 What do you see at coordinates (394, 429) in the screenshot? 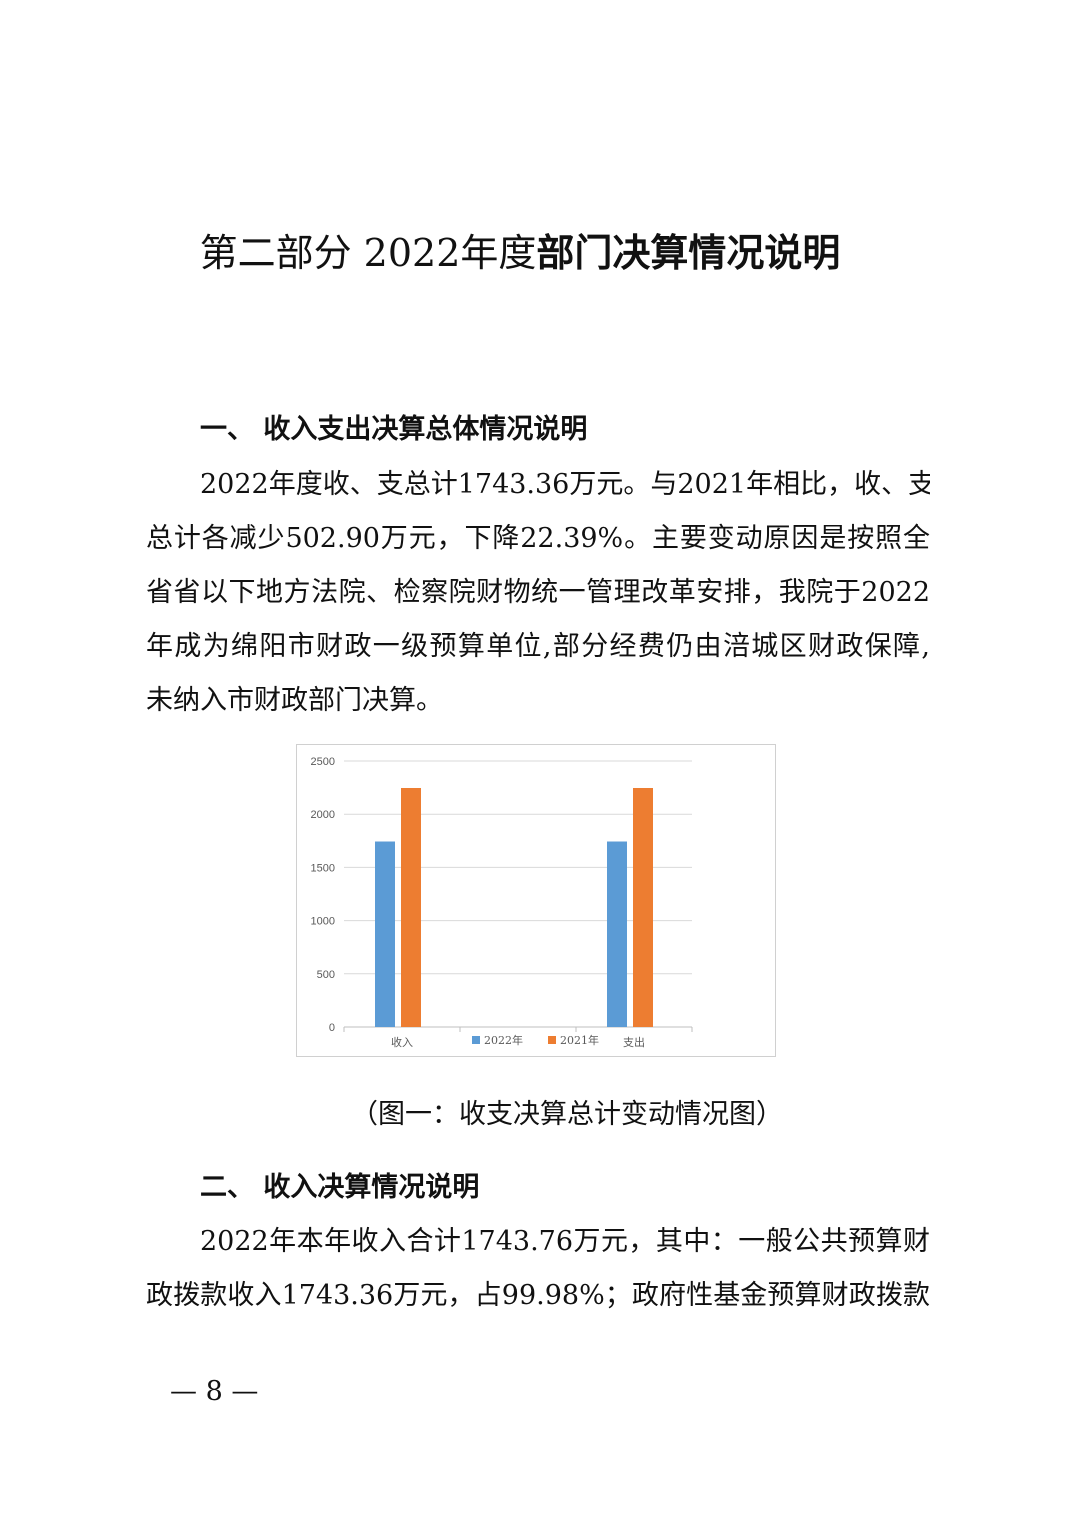
I see `section1-heading: 一、 收入支出决算总体情况说明` at bounding box center [394, 429].